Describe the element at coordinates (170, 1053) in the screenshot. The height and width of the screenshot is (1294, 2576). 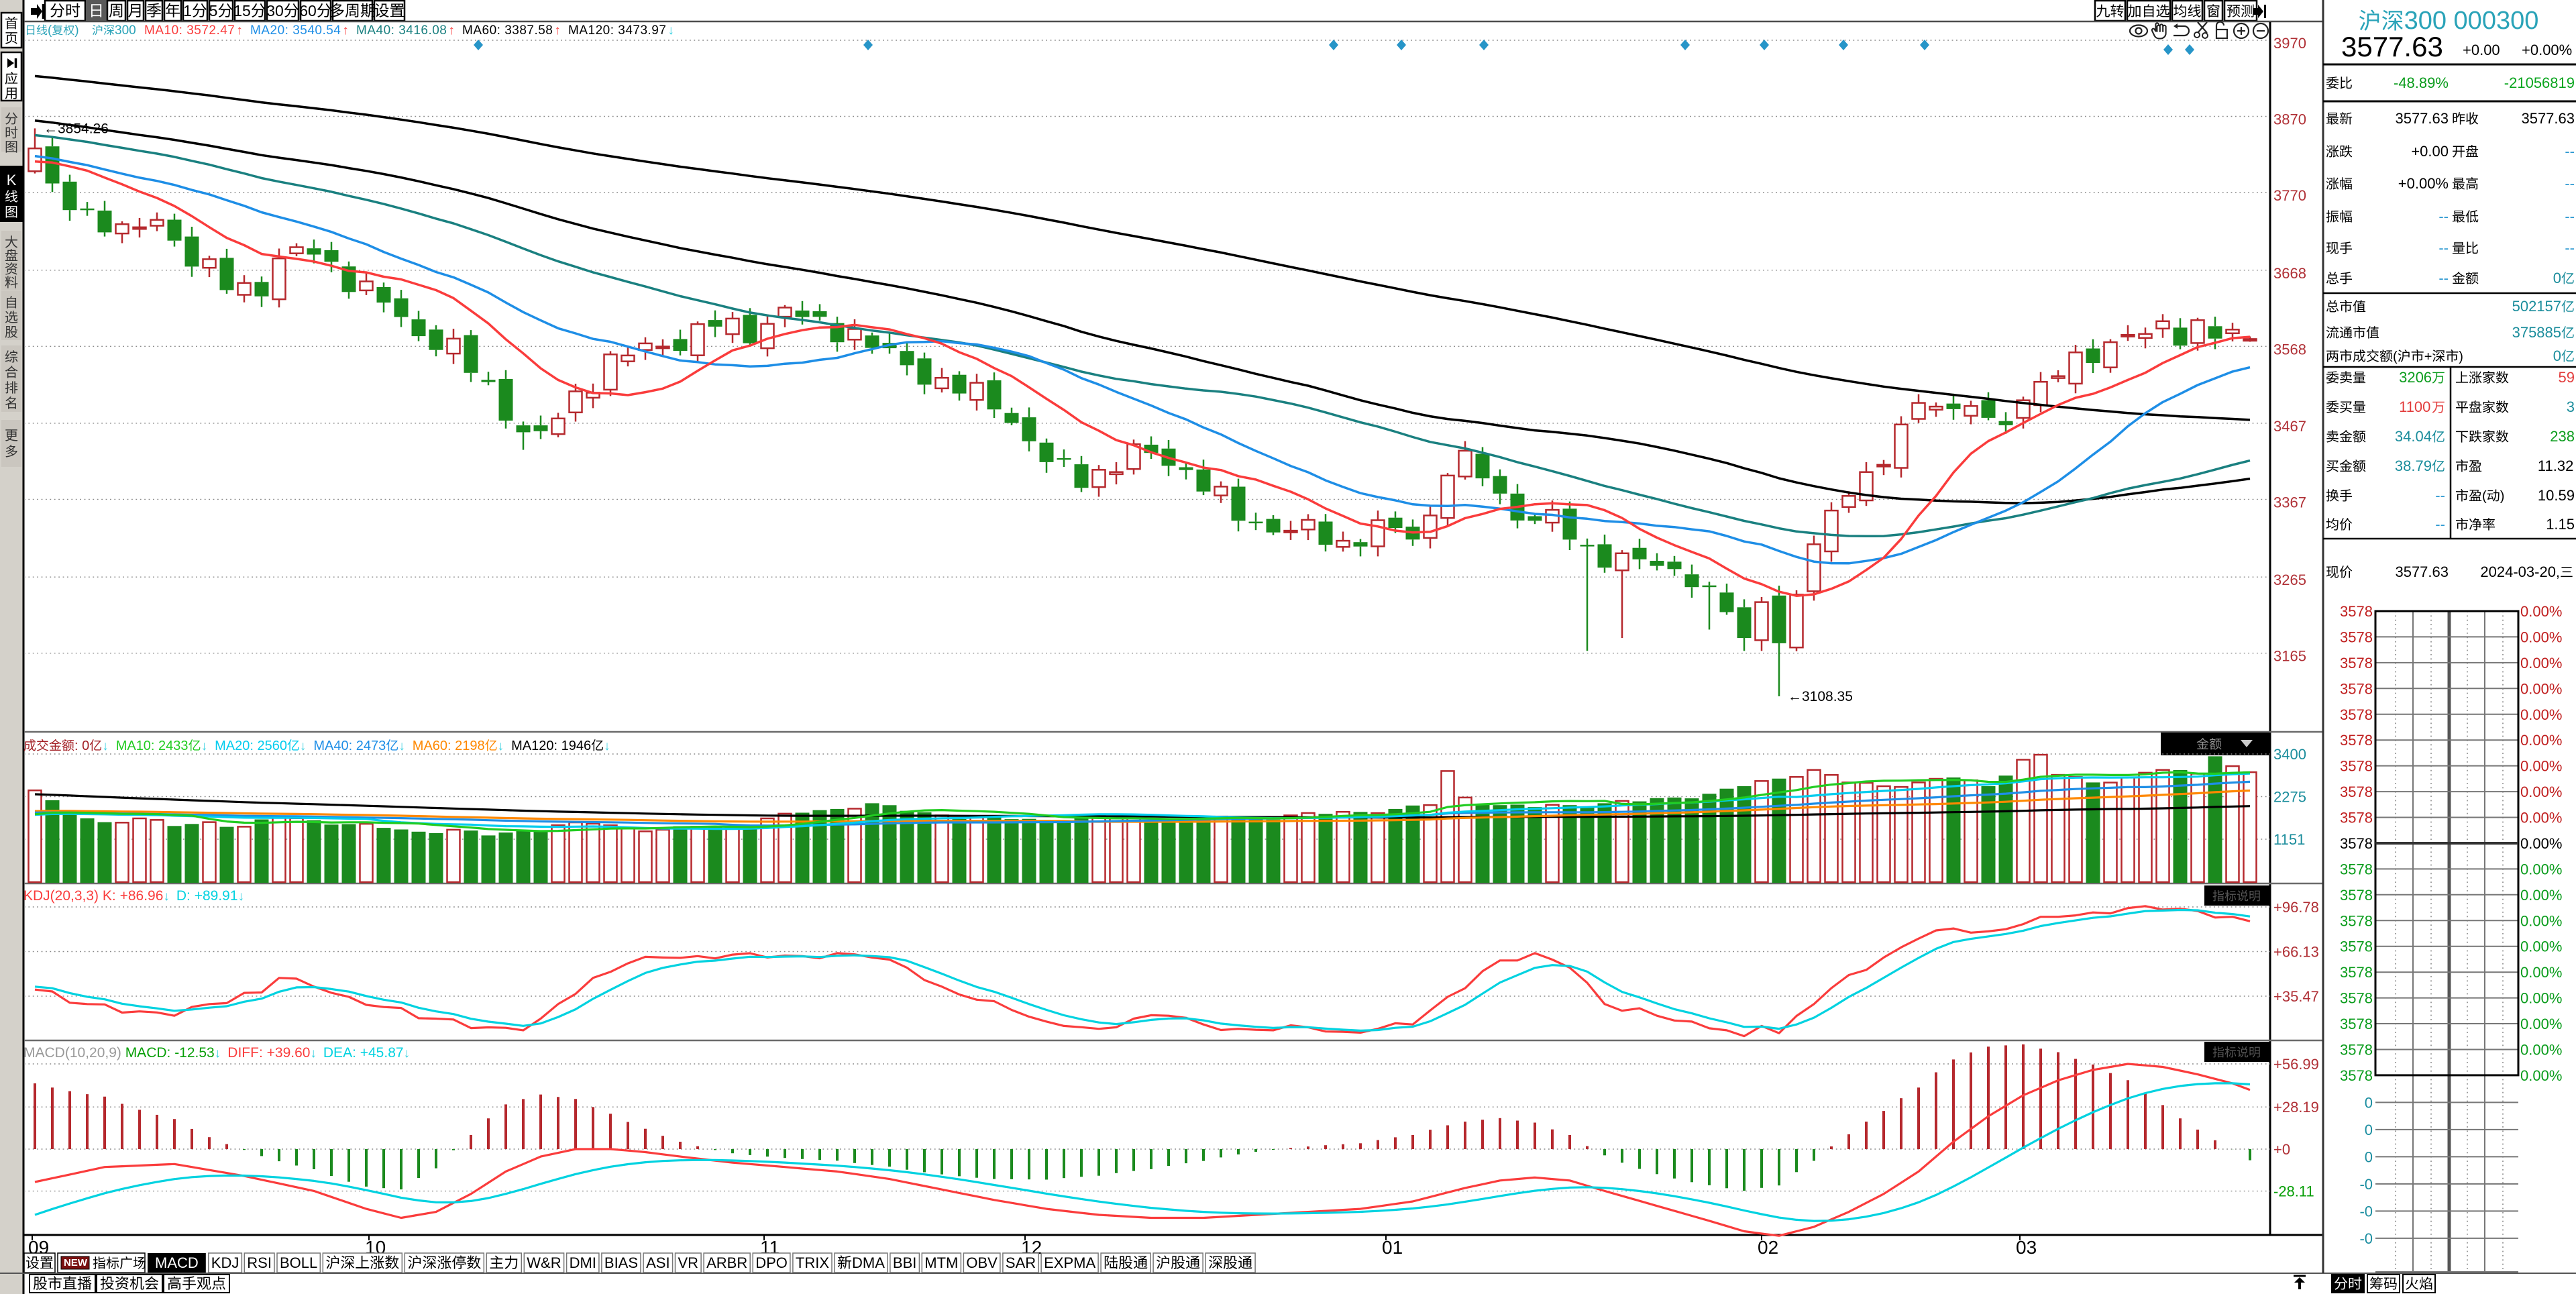
I see `svg-text: MACD: -12.53` at that location.